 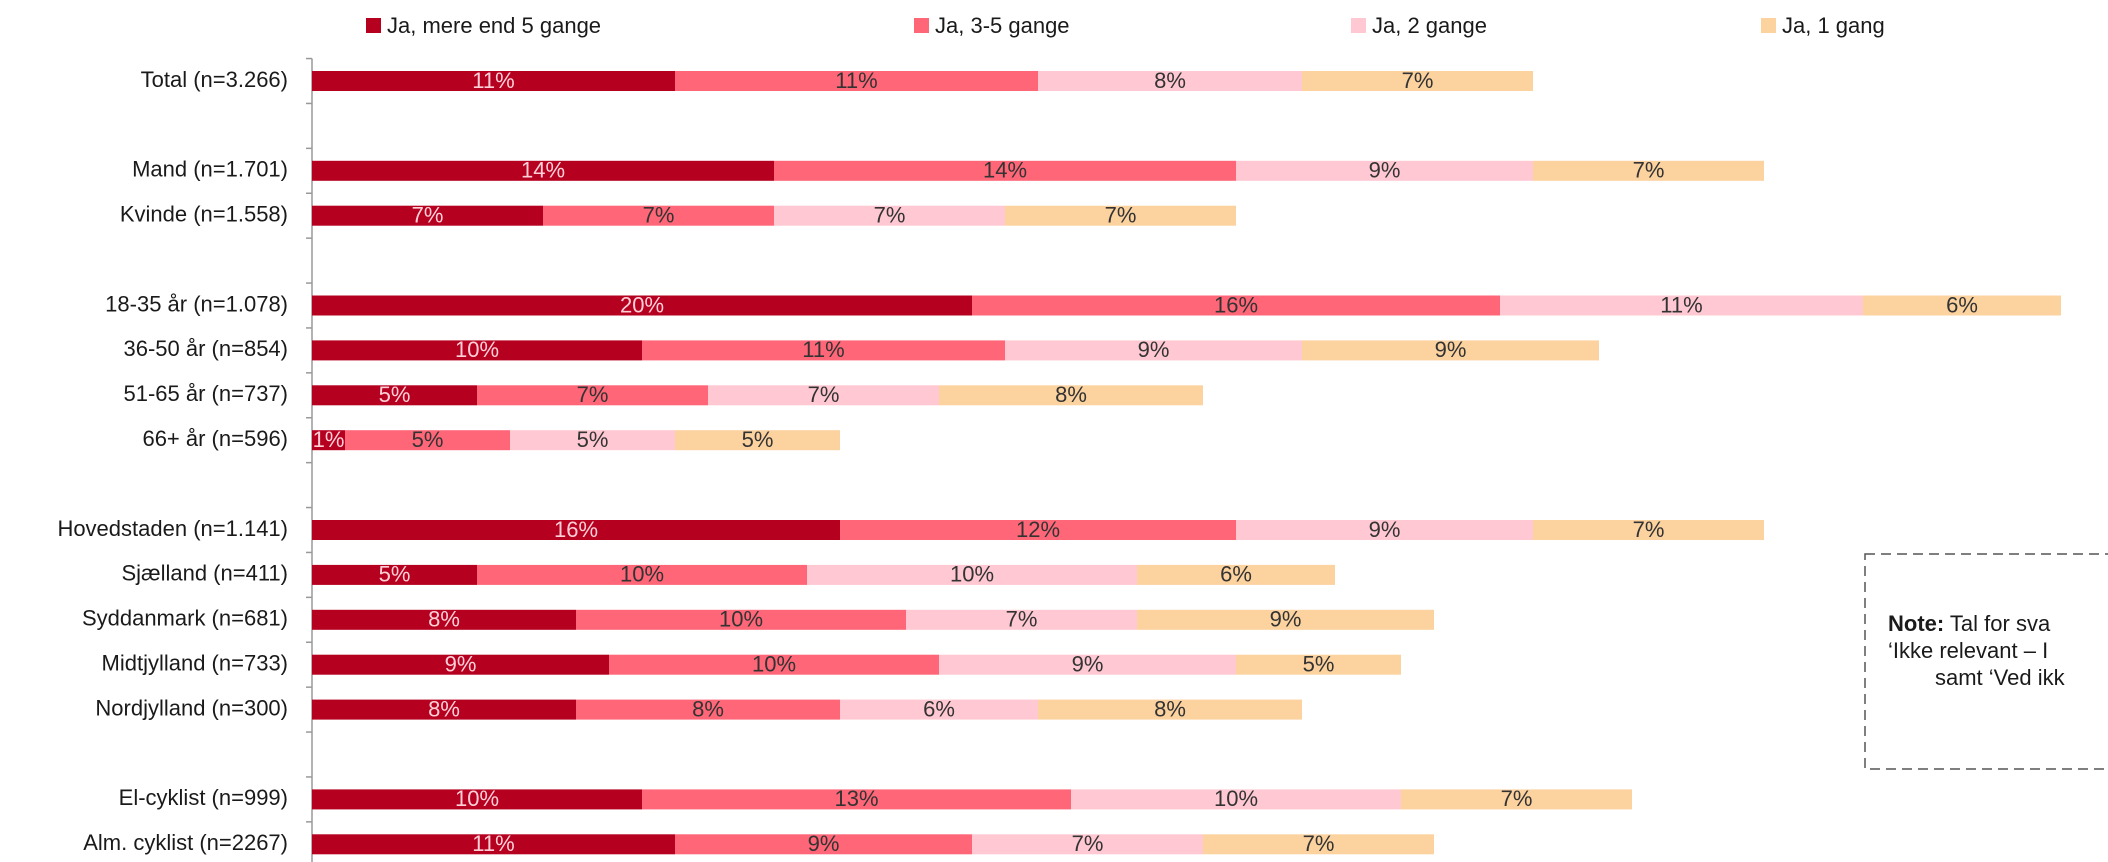 What do you see at coordinates (2000, 677) in the screenshot?
I see `note-text: samt ‘Ved ikk` at bounding box center [2000, 677].